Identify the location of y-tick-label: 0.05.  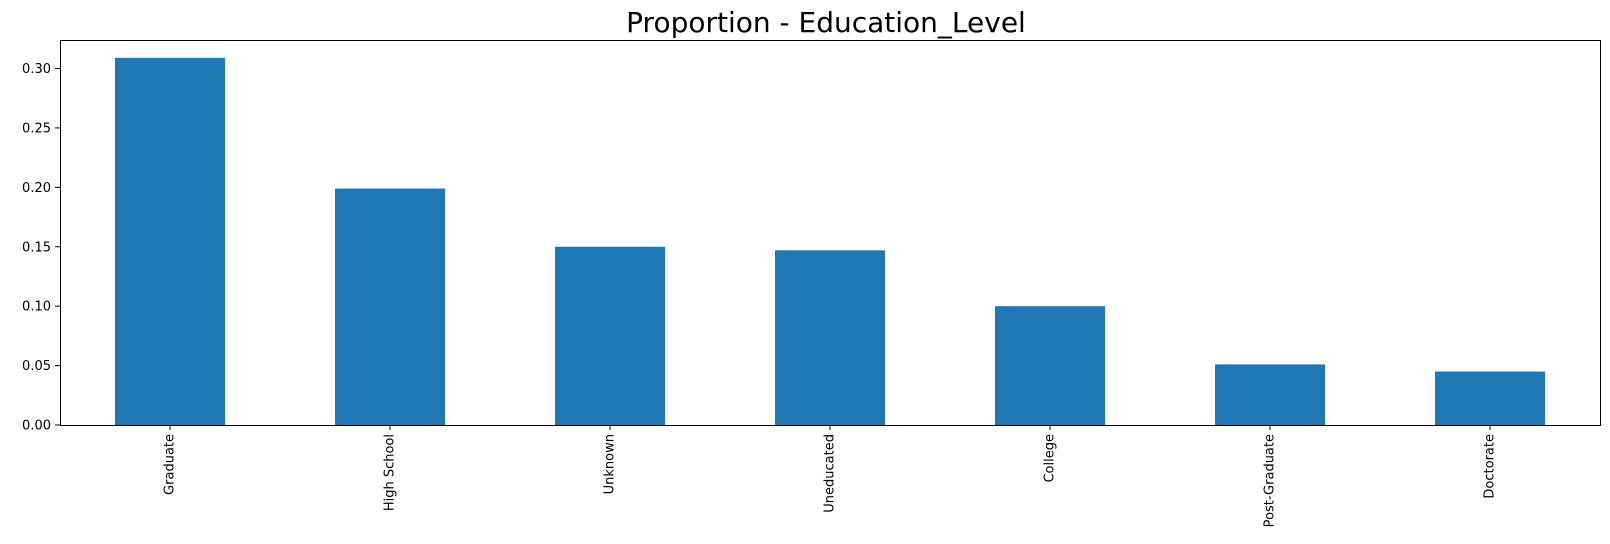
(36, 366).